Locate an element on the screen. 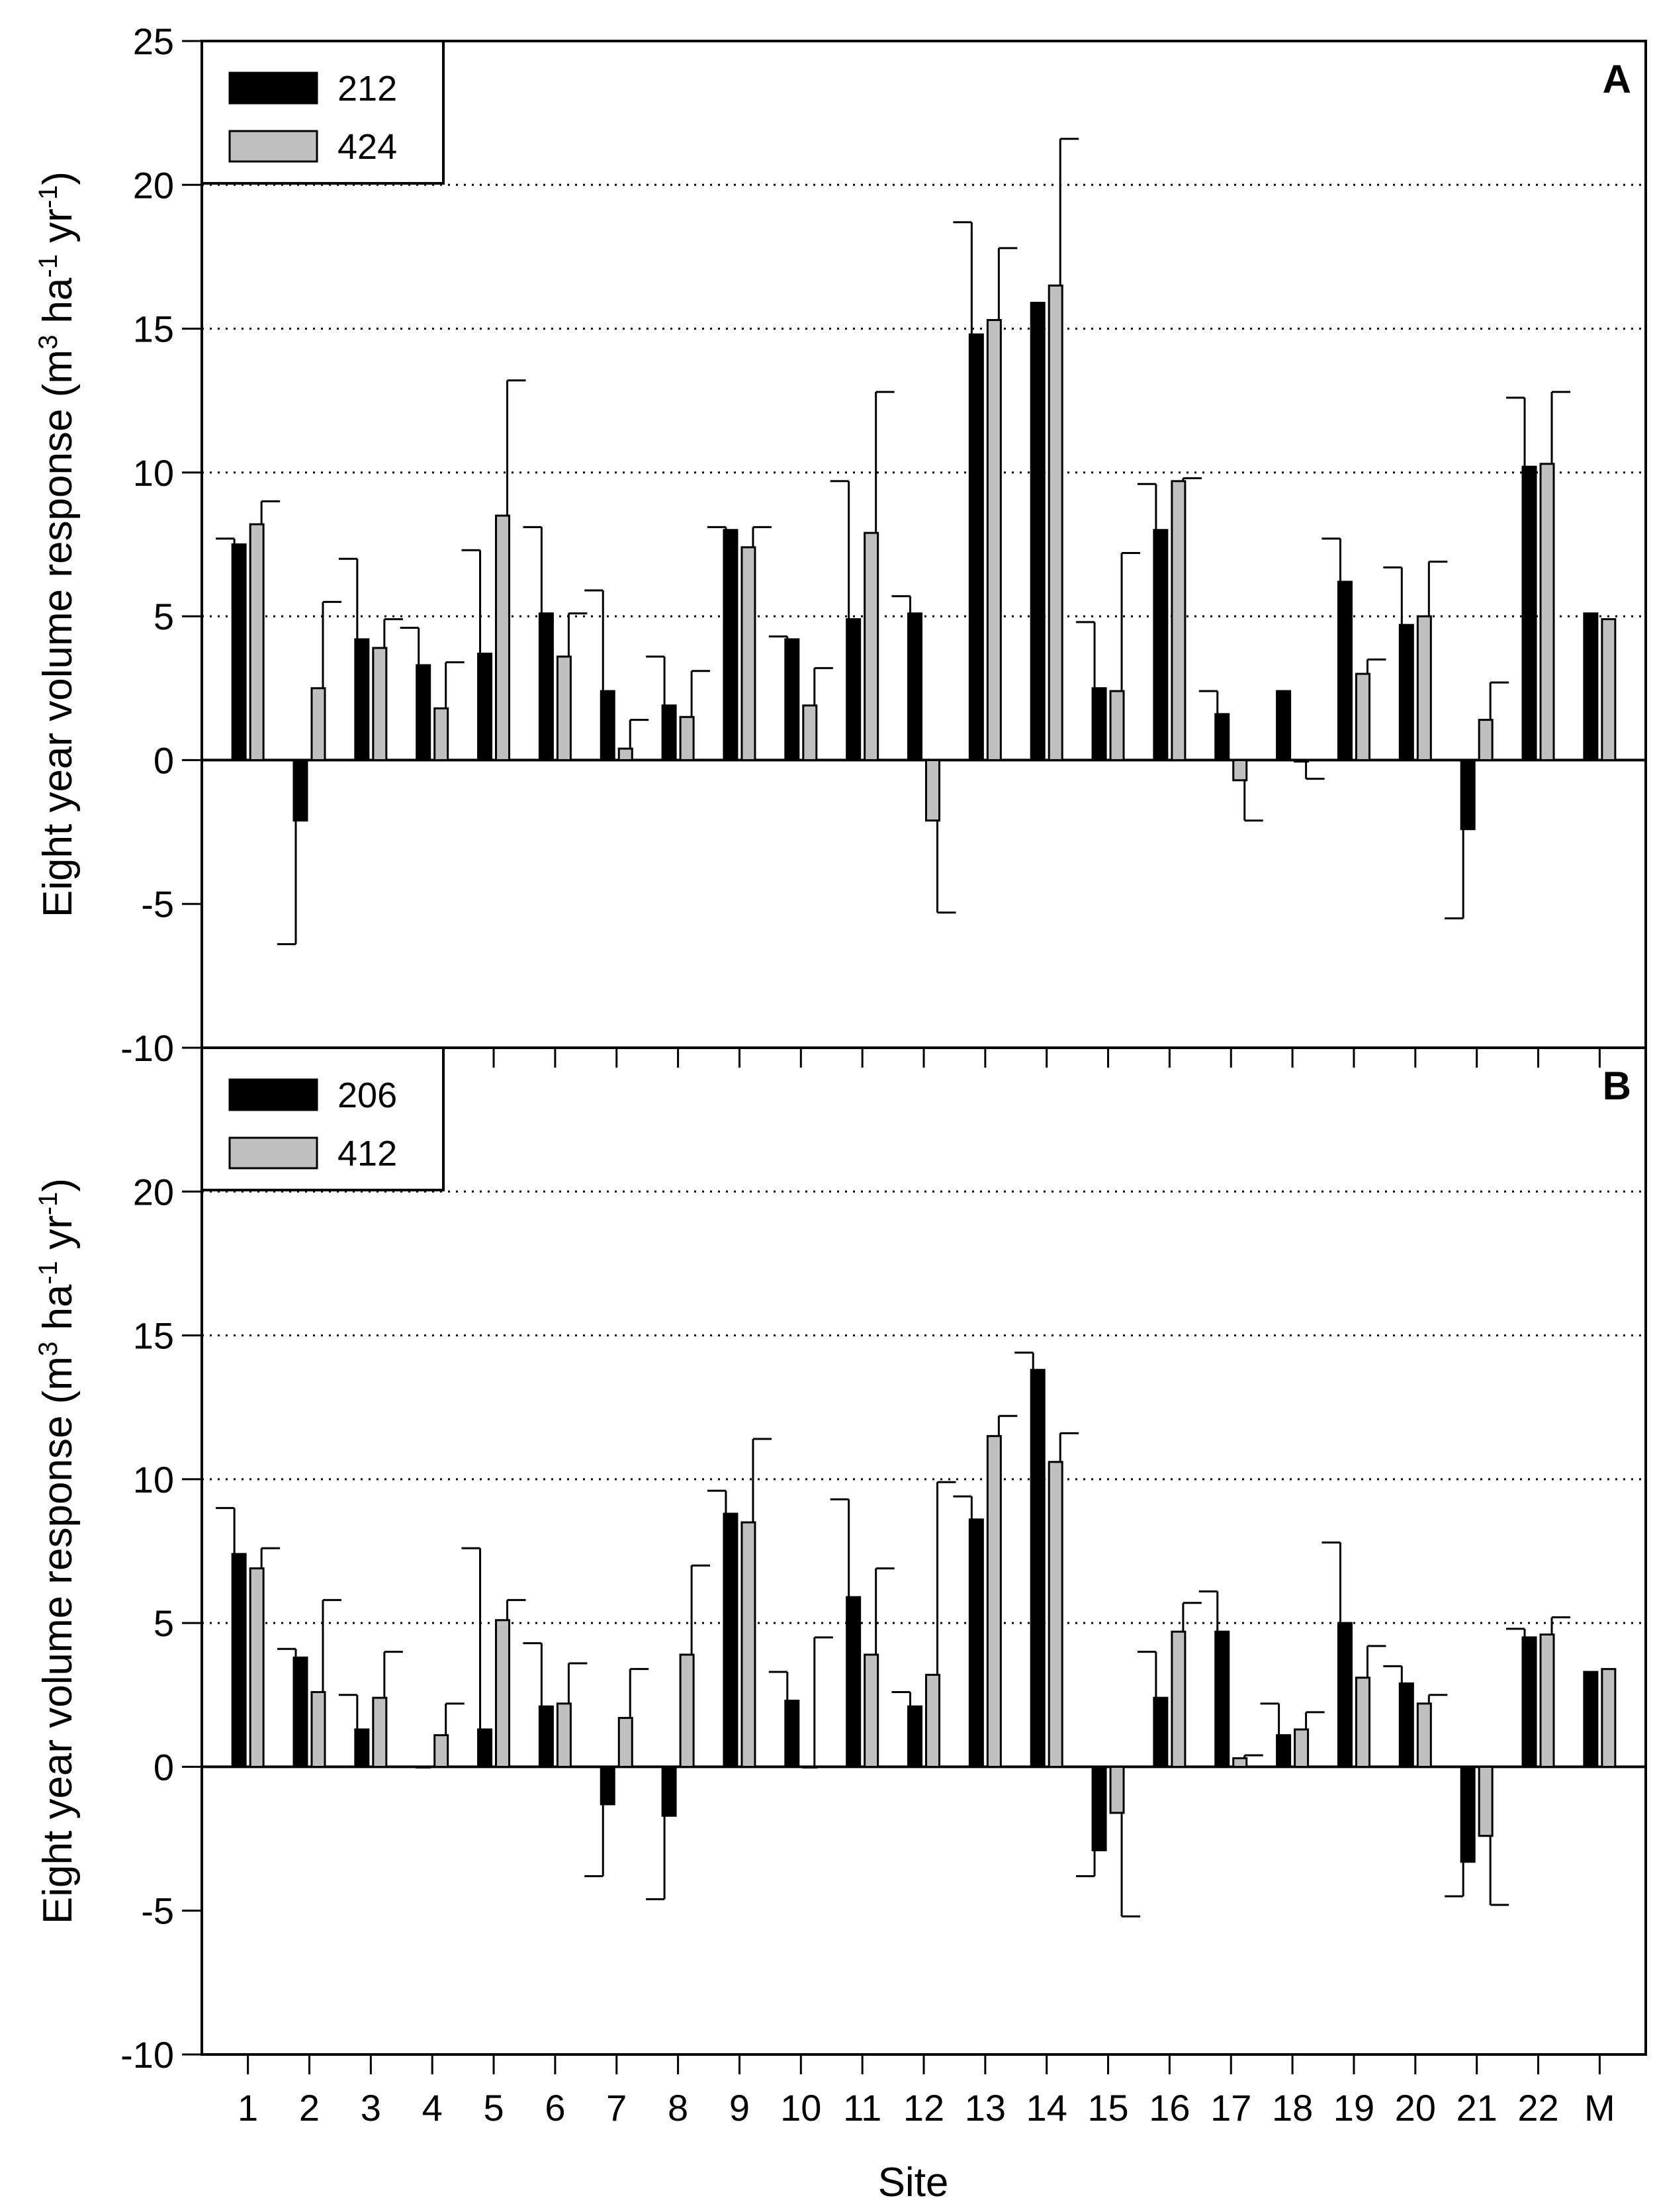  y-tick-label: 15 is located at coordinates (153, 1336).